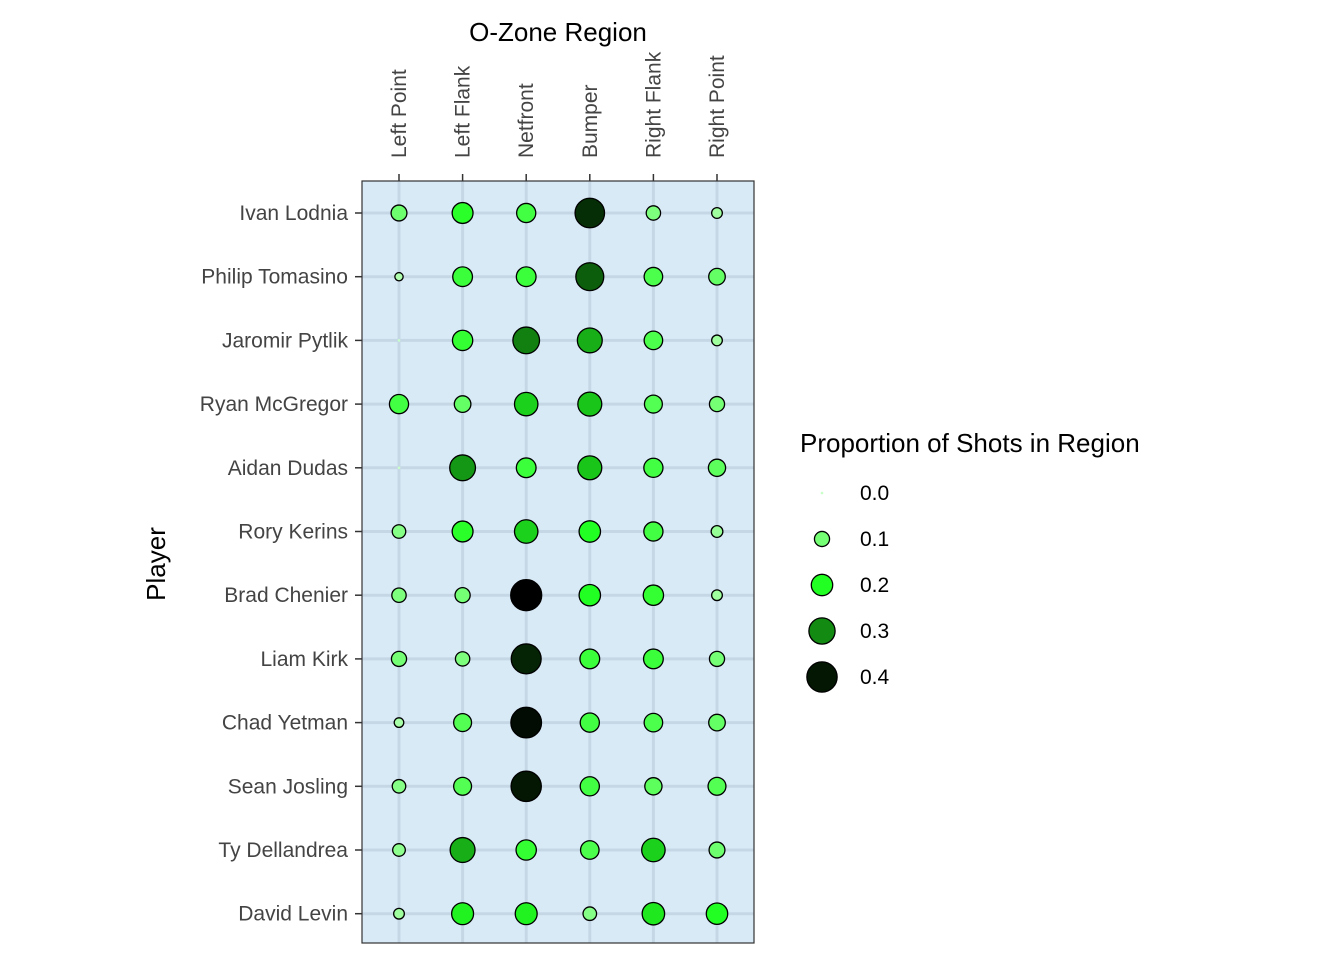 The height and width of the screenshot is (960, 1344). I want to click on legend-key-label: 0.3, so click(874, 631).